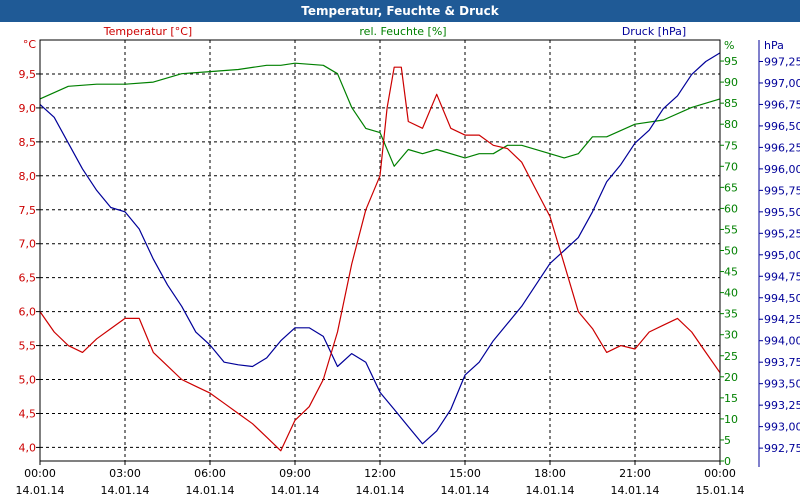  What do you see at coordinates (731, 61) in the screenshot?
I see `humidity-tick-label: 95` at bounding box center [731, 61].